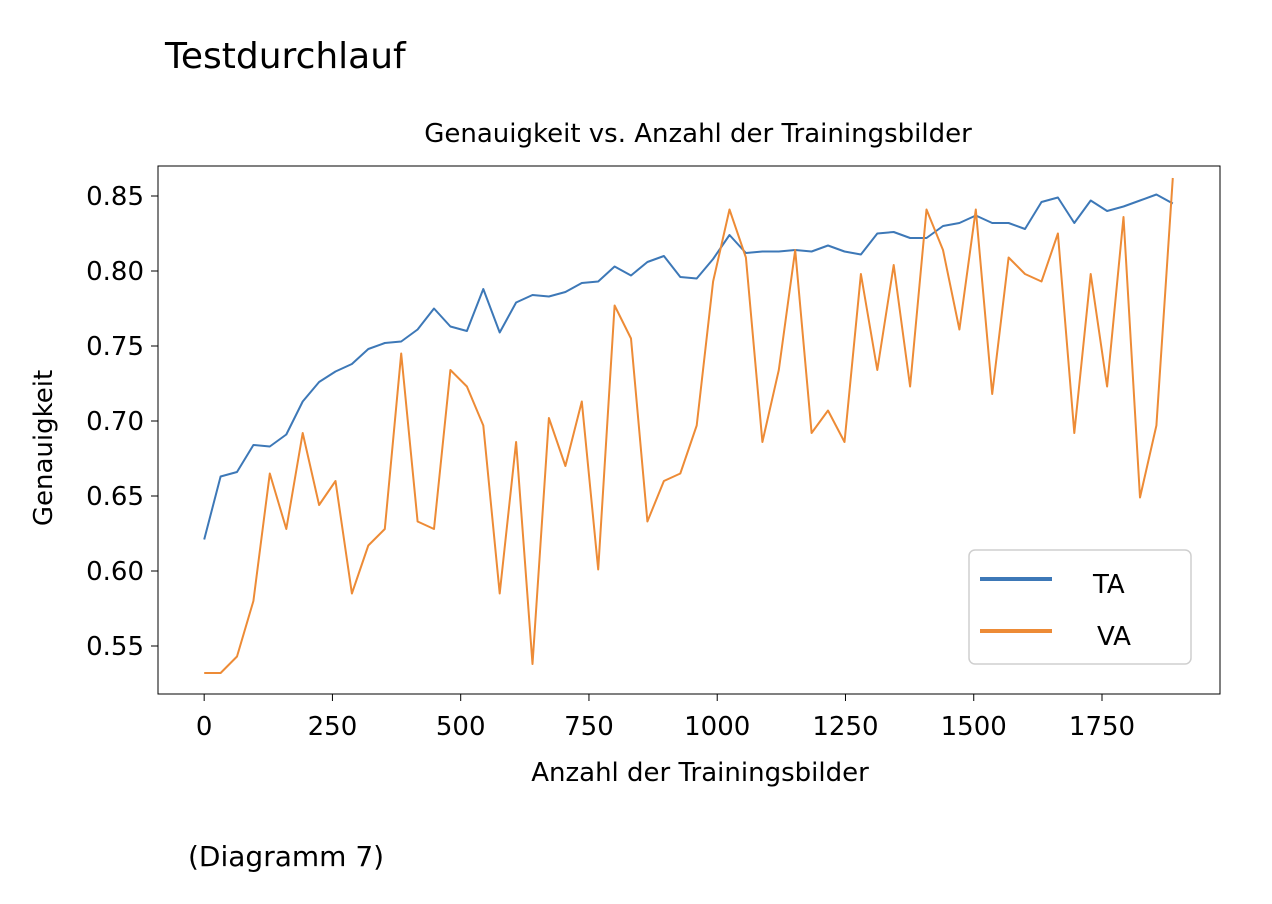 The height and width of the screenshot is (904, 1272). What do you see at coordinates (204, 727) in the screenshot?
I see `x-tick-label: 0` at bounding box center [204, 727].